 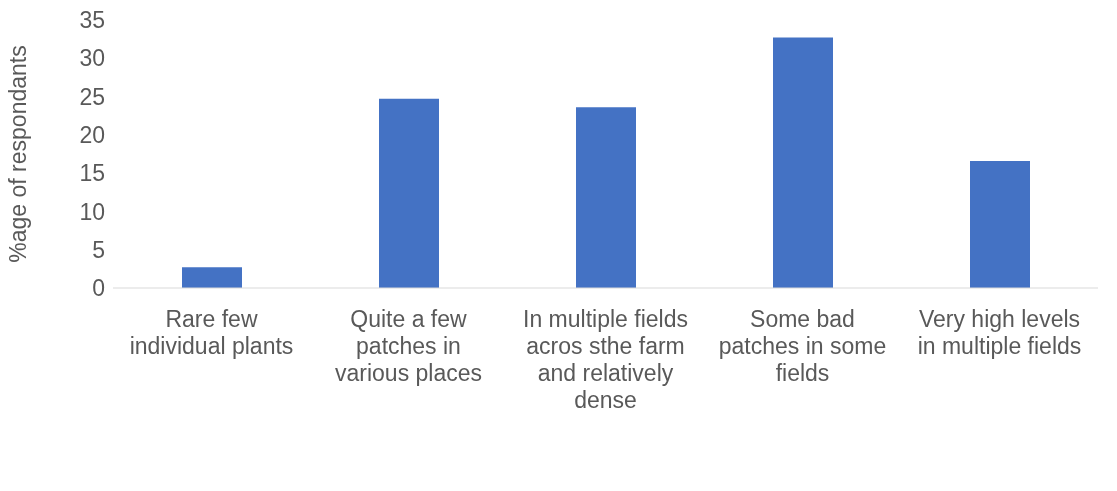 I want to click on y-tick-label: 35, so click(x=92, y=20).